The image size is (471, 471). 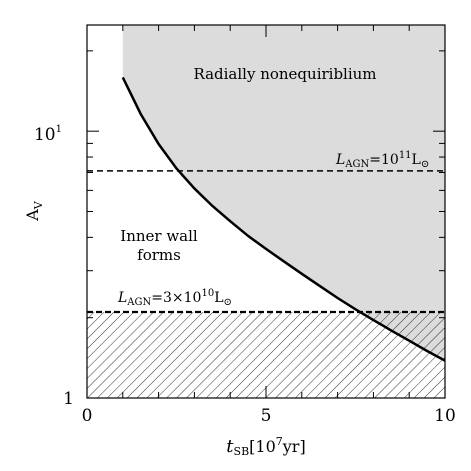 I want to click on x-axis-title: tSB[107yr], so click(x=265, y=446).